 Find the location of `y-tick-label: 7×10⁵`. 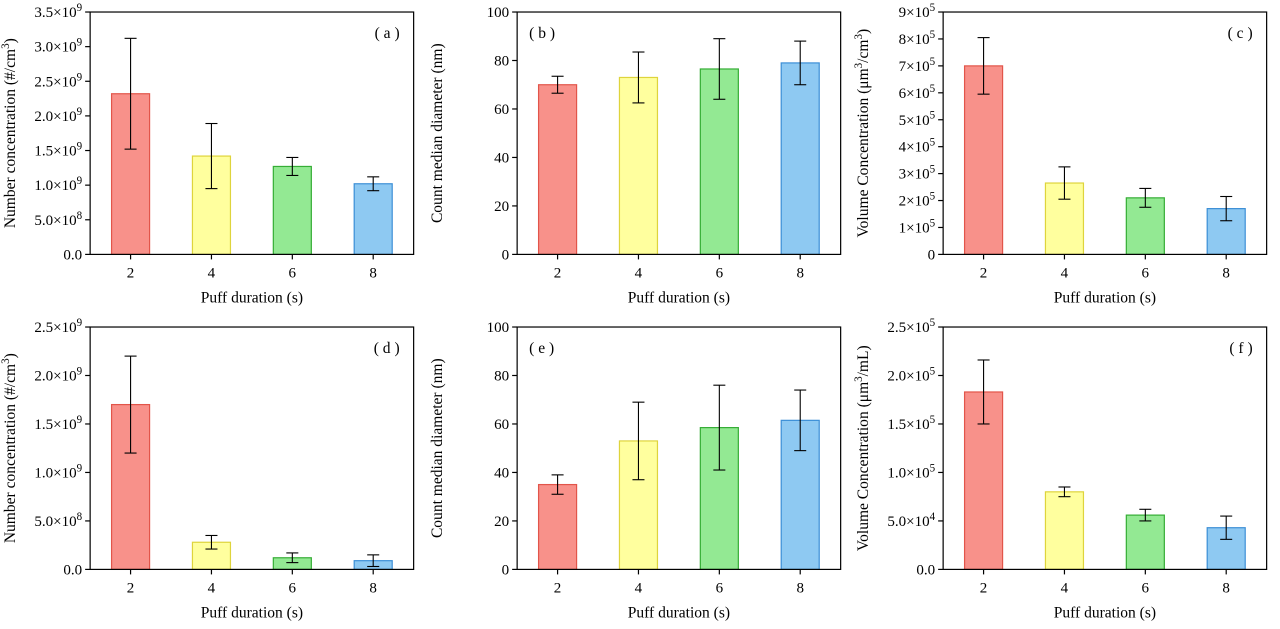

y-tick-label: 7×10⁵ is located at coordinates (917, 65).